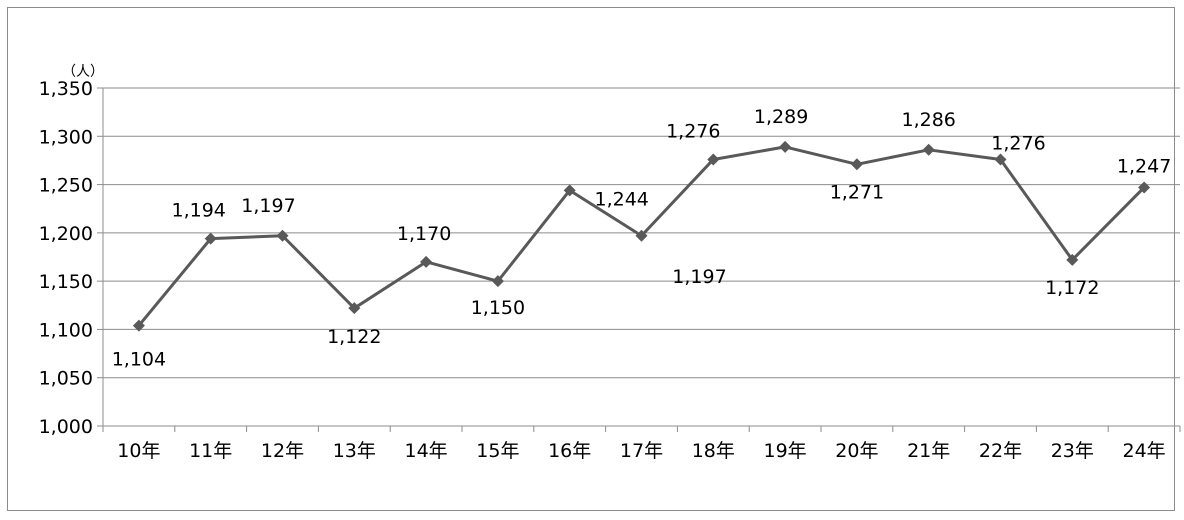 The width and height of the screenshot is (1184, 520). What do you see at coordinates (210, 451) in the screenshot?
I see `x-tick-label: 11年` at bounding box center [210, 451].